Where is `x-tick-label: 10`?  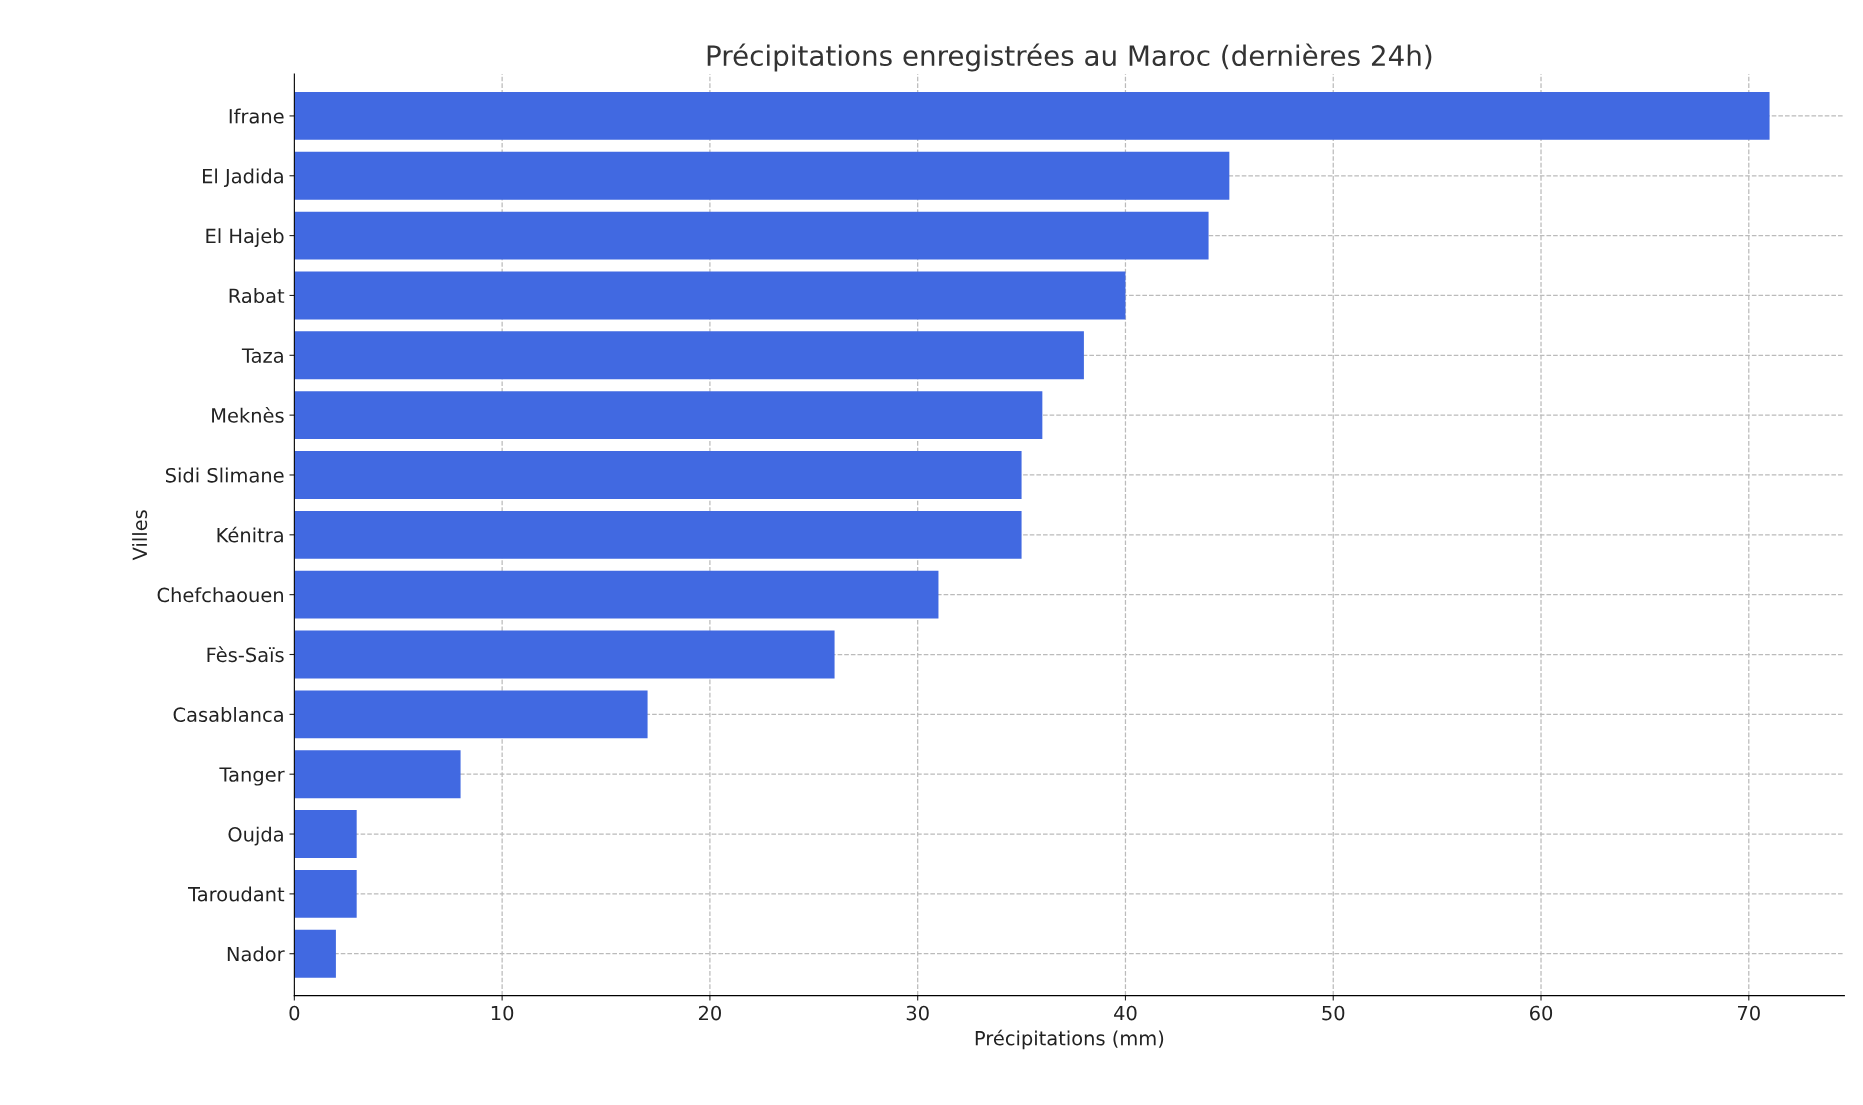
x-tick-label: 10 is located at coordinates (502, 1013).